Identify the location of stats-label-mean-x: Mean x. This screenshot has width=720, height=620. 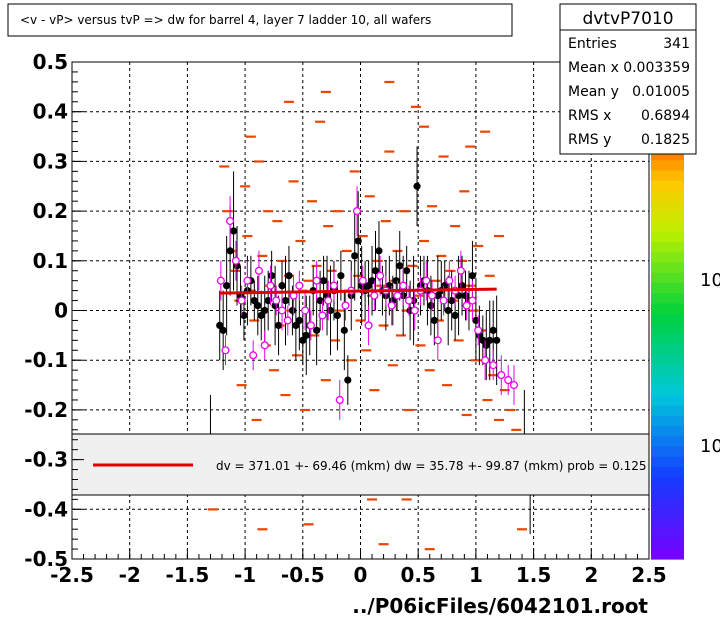
(593, 68).